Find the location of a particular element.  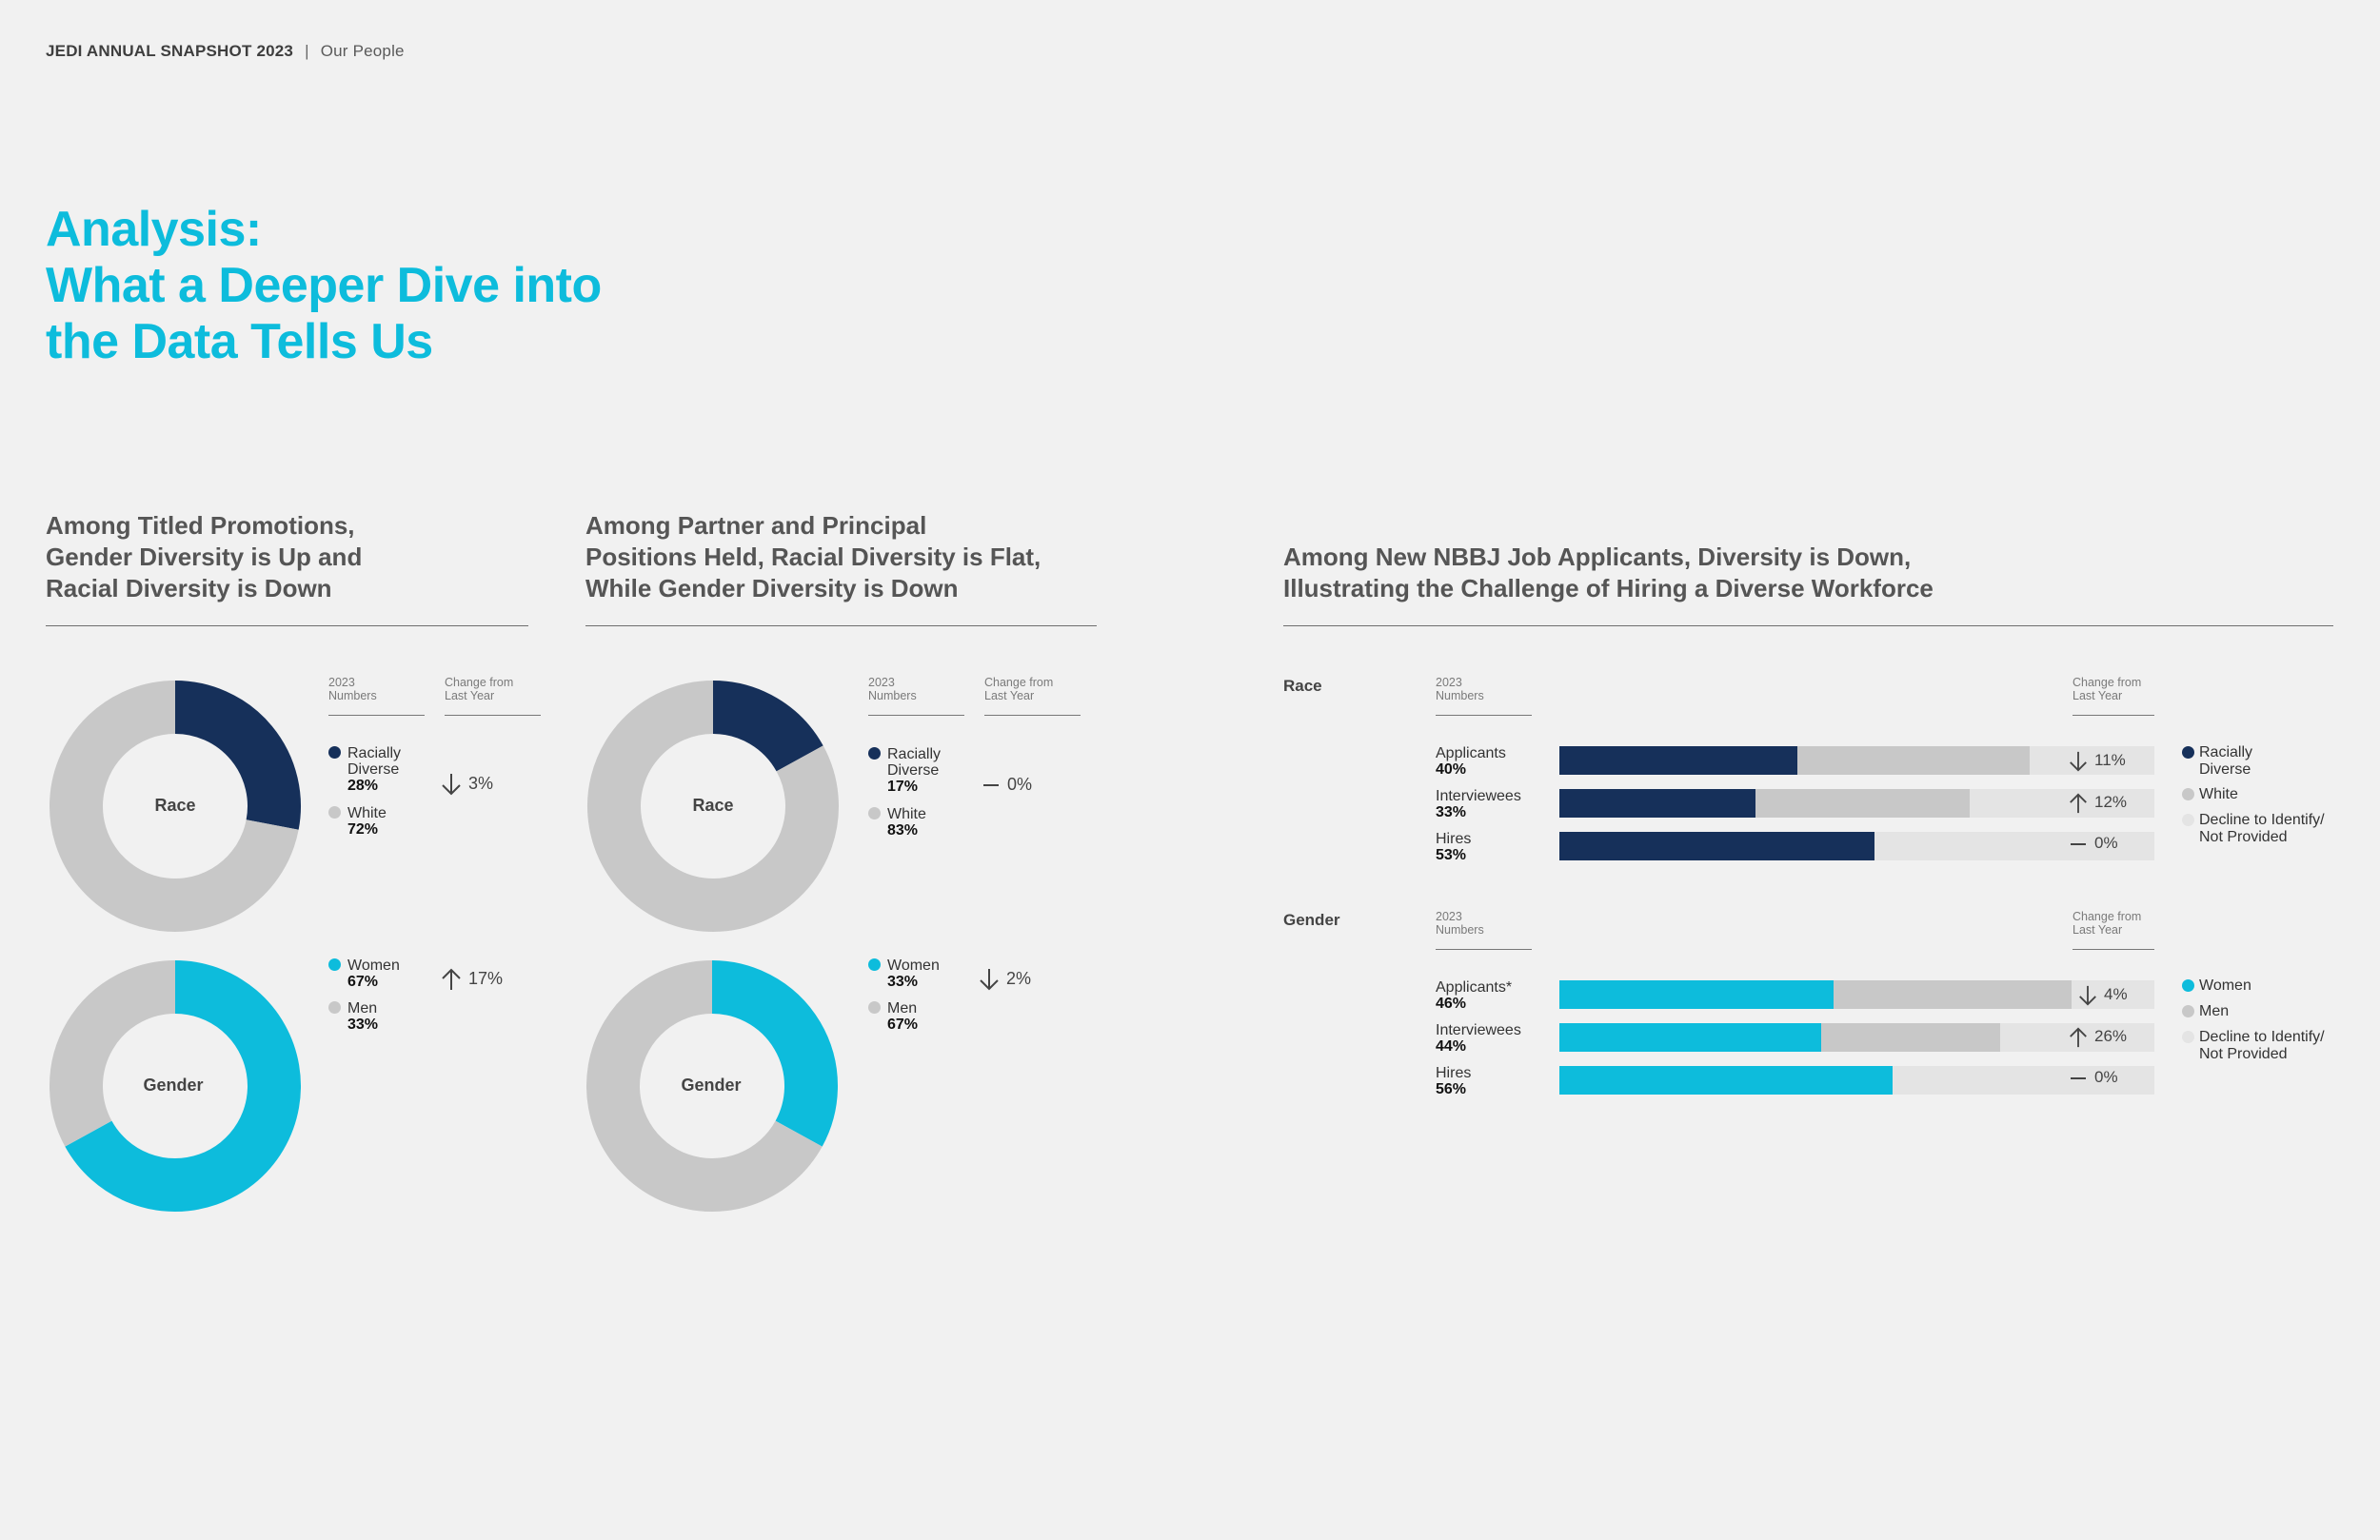

panel2-col-numbers: 2023 Numbers is located at coordinates (892, 689).